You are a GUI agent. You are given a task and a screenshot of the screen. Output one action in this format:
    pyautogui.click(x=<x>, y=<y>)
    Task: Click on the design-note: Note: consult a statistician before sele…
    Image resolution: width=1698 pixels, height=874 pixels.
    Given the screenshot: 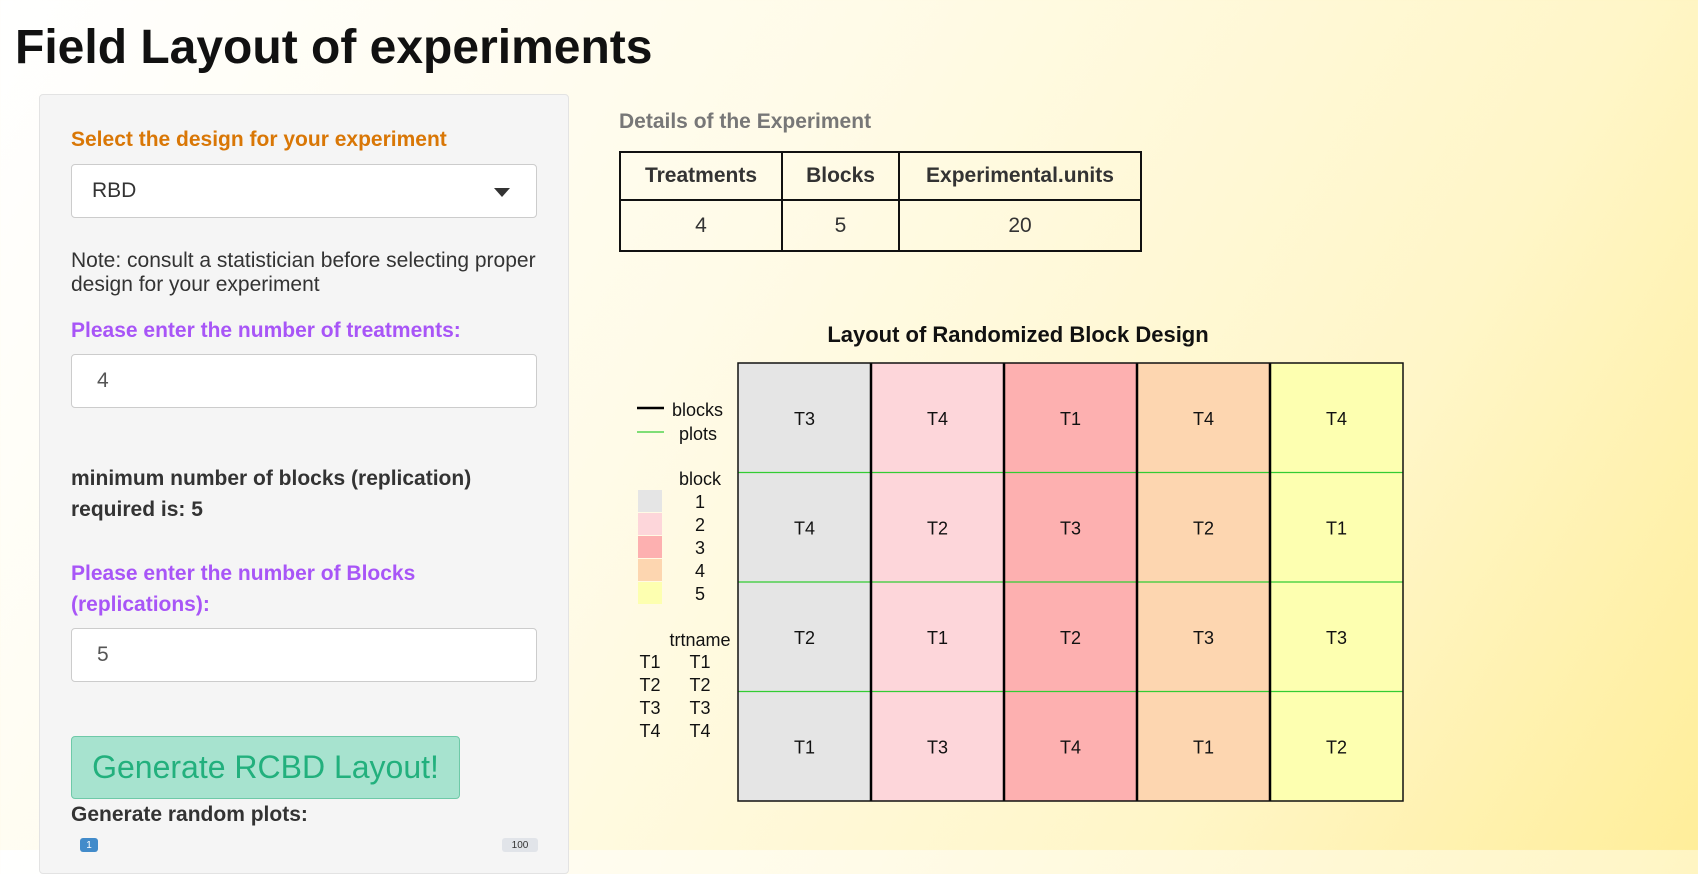 What is the action you would take?
    pyautogui.click(x=303, y=272)
    